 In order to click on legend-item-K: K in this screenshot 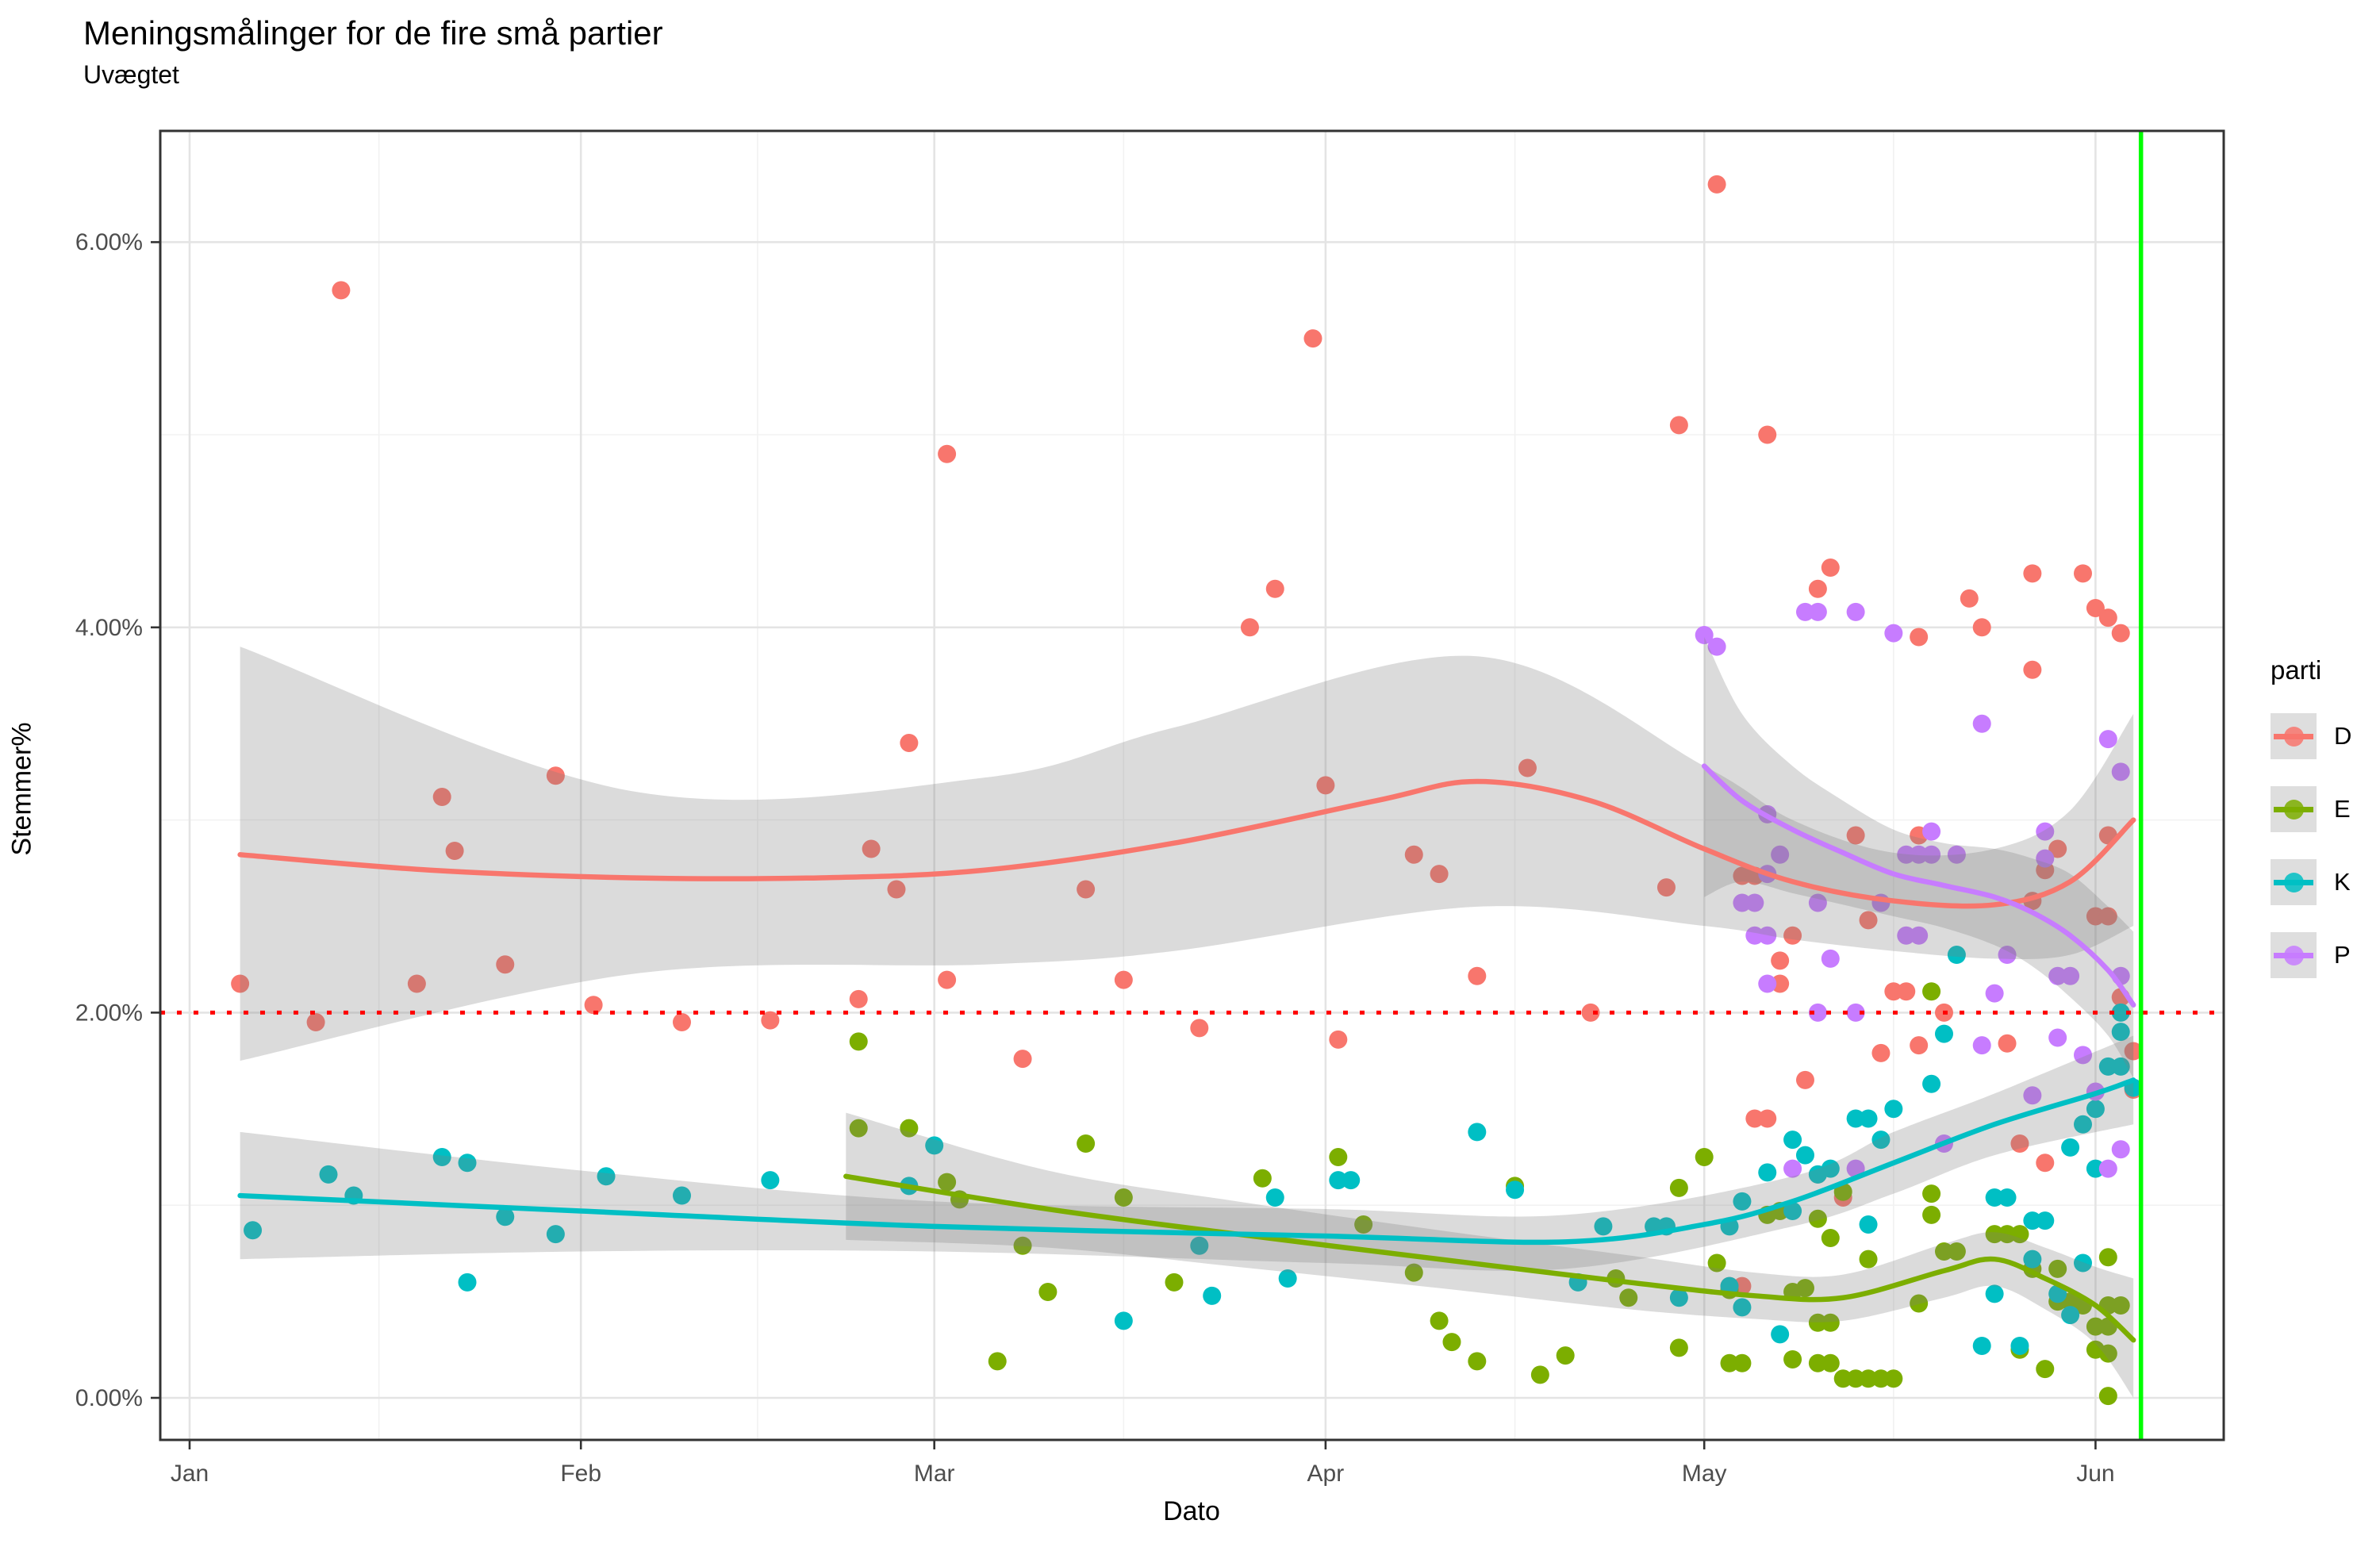, I will do `click(2311, 882)`.